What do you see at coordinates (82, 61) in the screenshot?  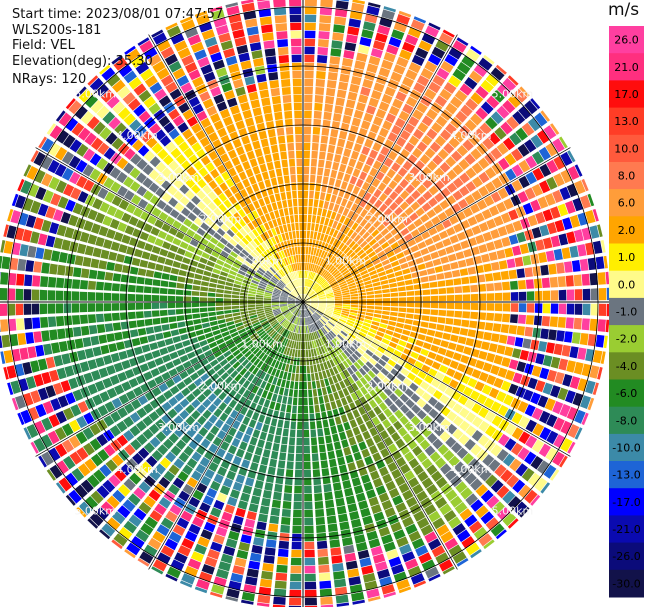 I see `elevation-label: Elevation(deg): 35.30` at bounding box center [82, 61].